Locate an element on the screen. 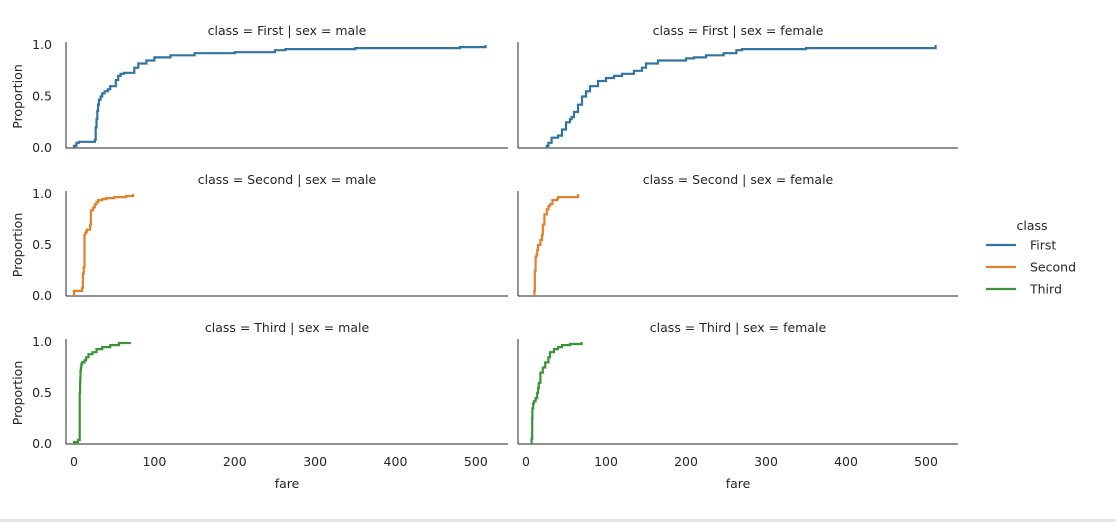 The image size is (1116, 522). facet-title: class = First | sex = female is located at coordinates (738, 30).